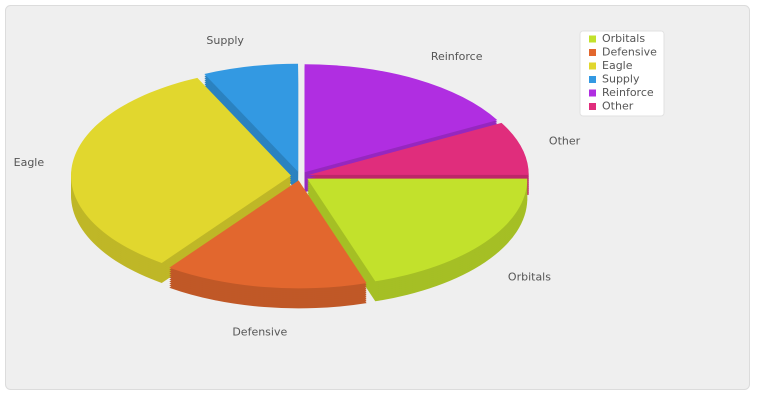  I want to click on legend-label: Supply, so click(621, 79).